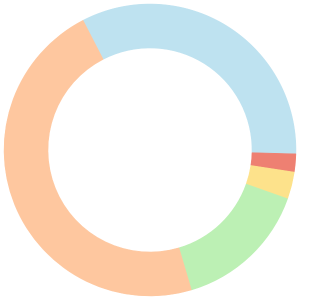 Image resolution: width=320 pixels, height=300 pixels. Describe the element at coordinates (233, 237) in the screenshot. I see `donut-segment` at that location.